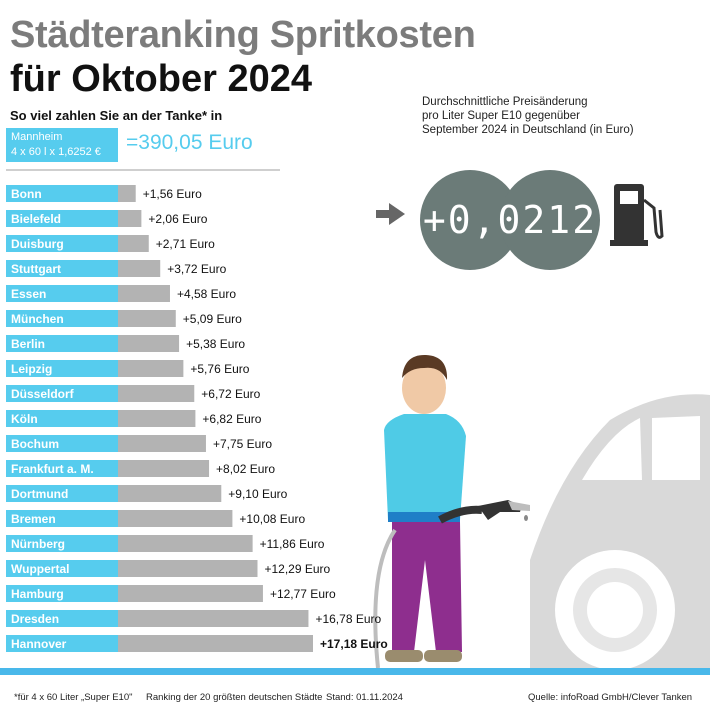 Image resolution: width=710 pixels, height=710 pixels. Describe the element at coordinates (39, 644) in the screenshot. I see `category-label: Hannover` at that location.